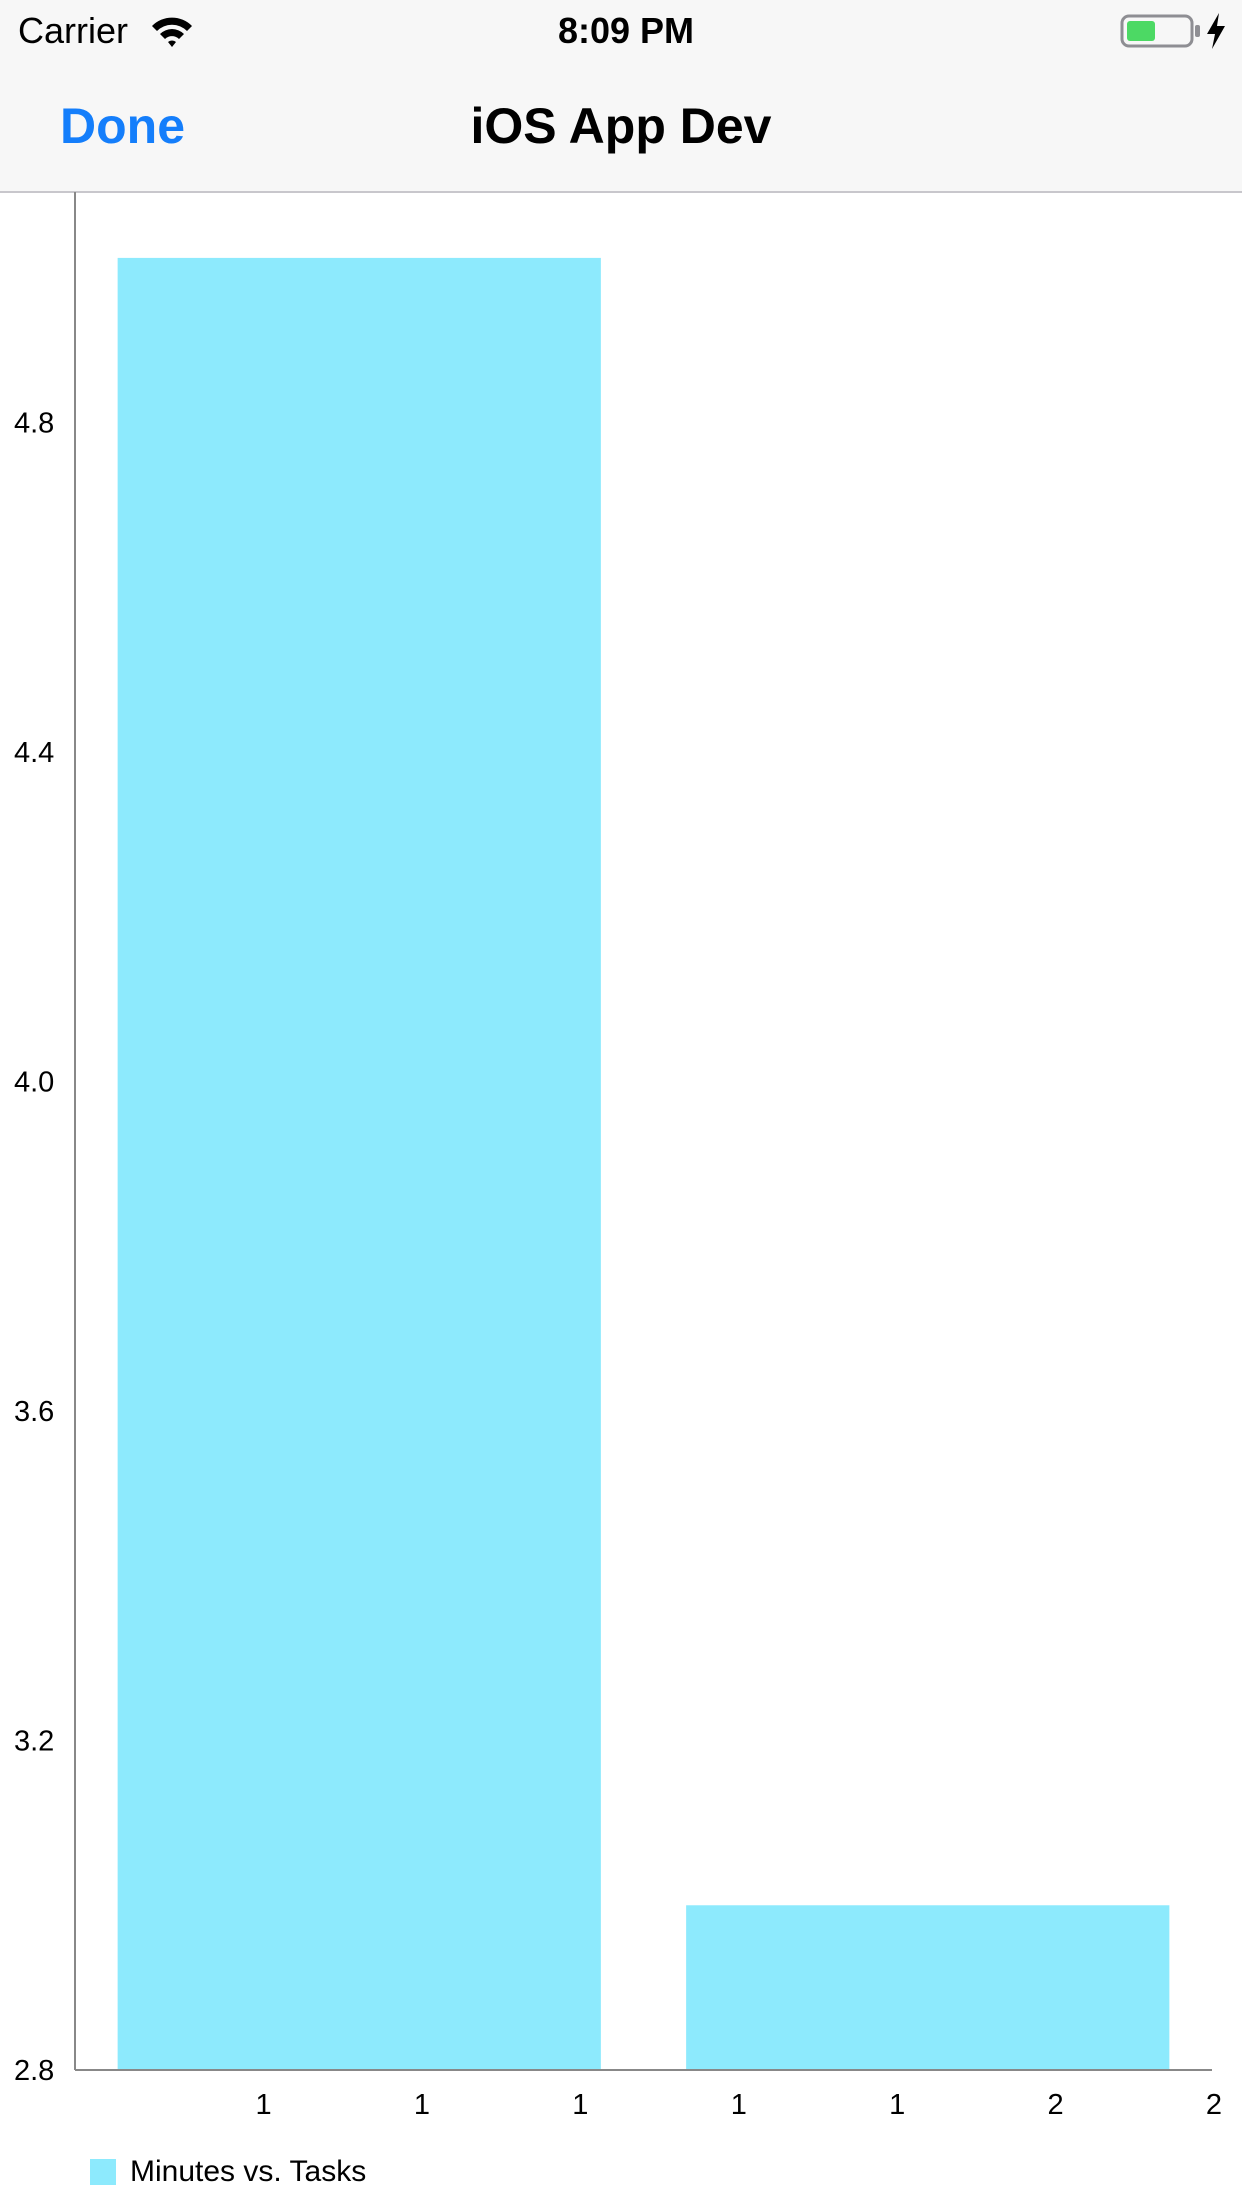  I want to click on y-tick-label: 2.8, so click(34, 2071).